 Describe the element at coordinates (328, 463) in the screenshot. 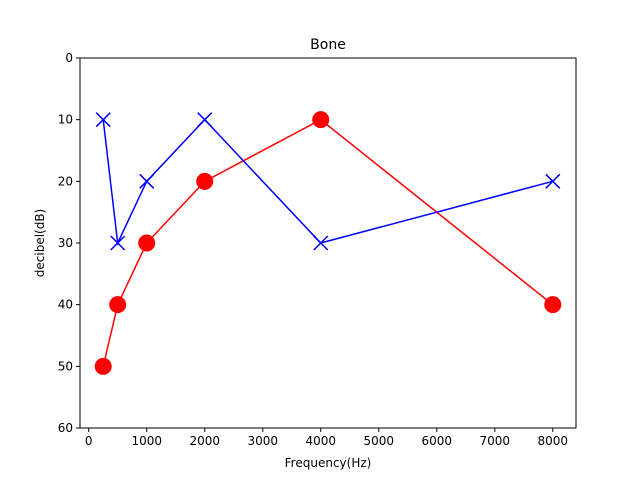

I see `x-axis-label: Frequency(Hz)` at that location.